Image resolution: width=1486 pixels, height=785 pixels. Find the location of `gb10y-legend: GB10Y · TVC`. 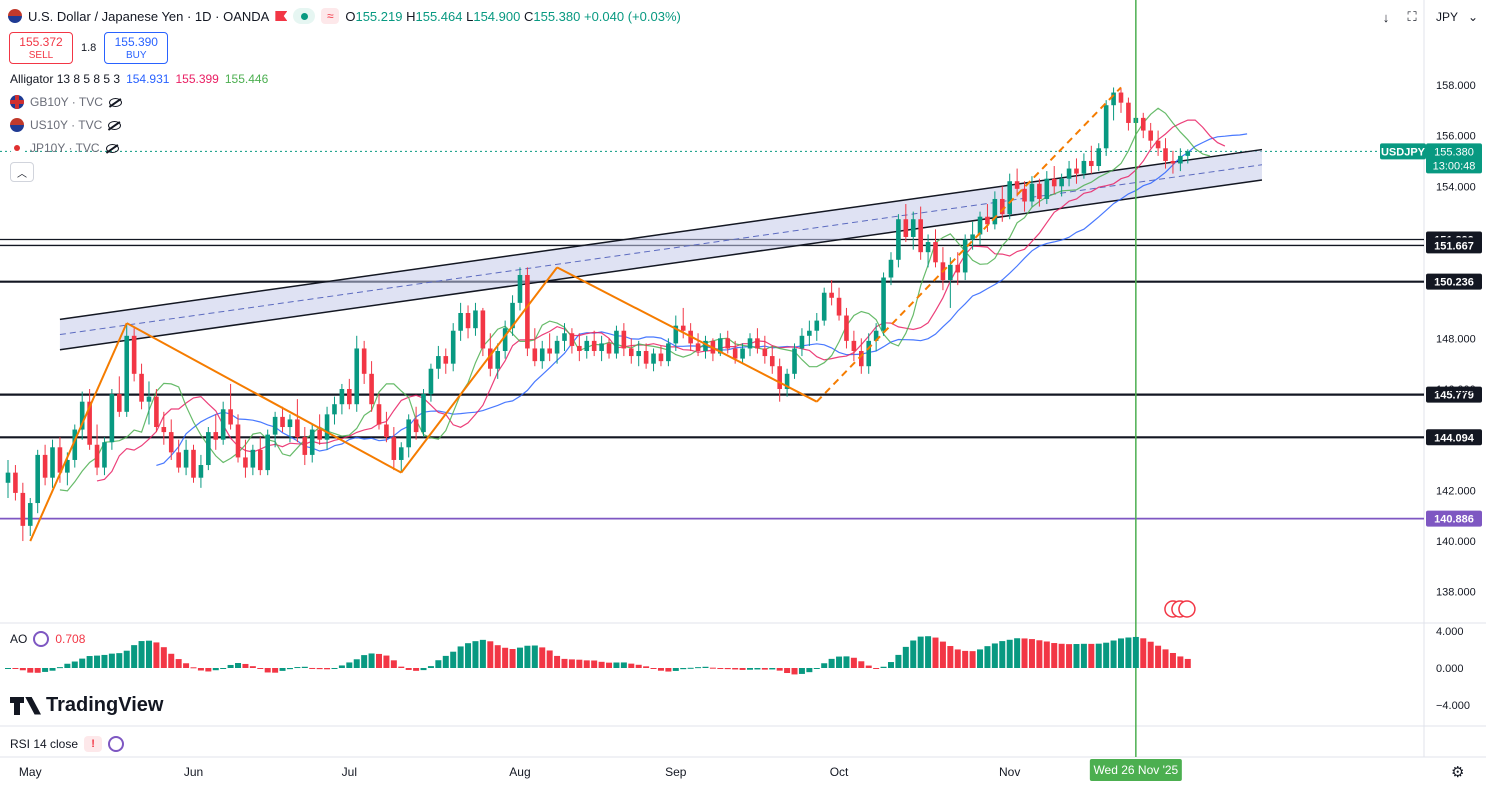

gb10y-legend: GB10Y · TVC is located at coordinates (66, 102).